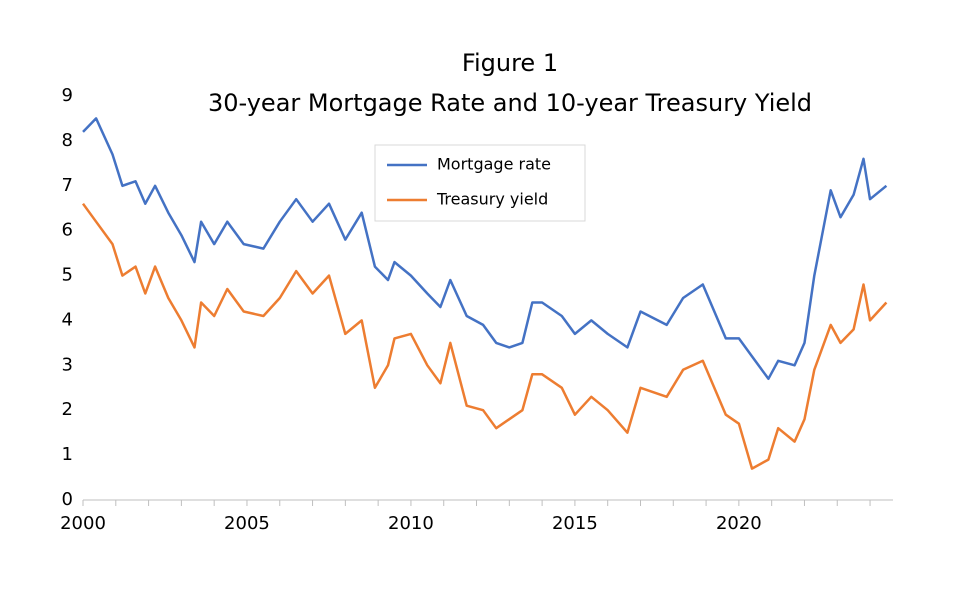 The image size is (975, 592). What do you see at coordinates (67, 454) in the screenshot?
I see `y-tick-label: 1` at bounding box center [67, 454].